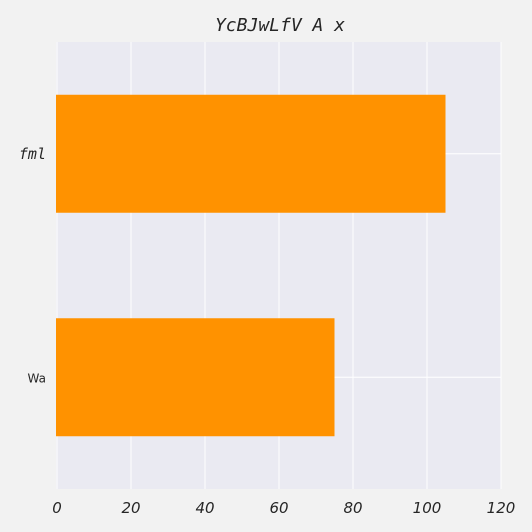 The width and height of the screenshot is (532, 532). I want to click on x-tick-labels: 0 20 40 60 80 100 120, so click(283, 508).